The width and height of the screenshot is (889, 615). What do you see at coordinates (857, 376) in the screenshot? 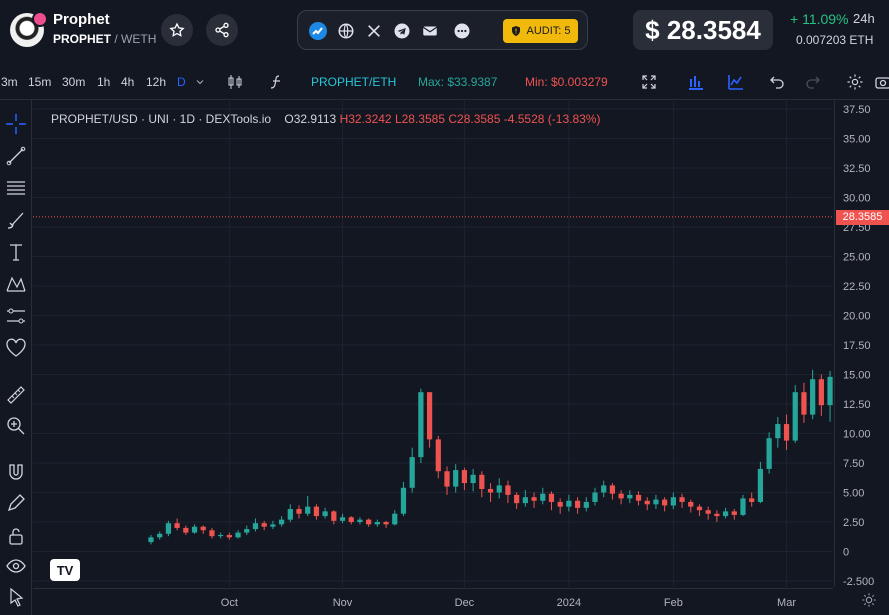
I see `y-tick-label: 15.00` at bounding box center [857, 376].